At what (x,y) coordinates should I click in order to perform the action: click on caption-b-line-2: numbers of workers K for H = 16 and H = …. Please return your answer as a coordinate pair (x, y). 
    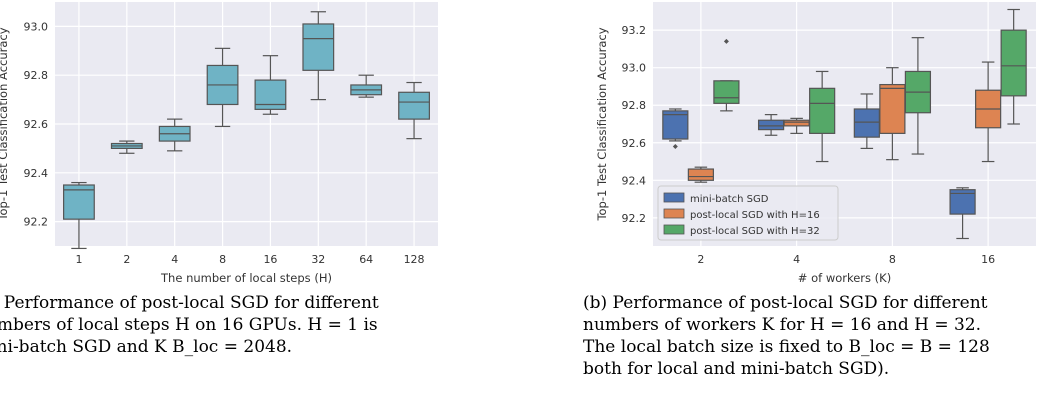
    Looking at the image, I should click on (782, 325).